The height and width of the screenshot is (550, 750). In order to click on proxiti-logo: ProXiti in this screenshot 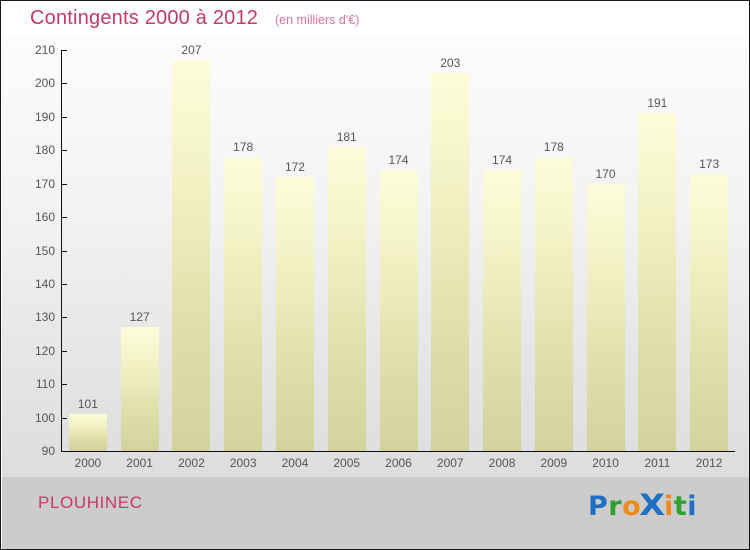, I will do `click(642, 505)`.